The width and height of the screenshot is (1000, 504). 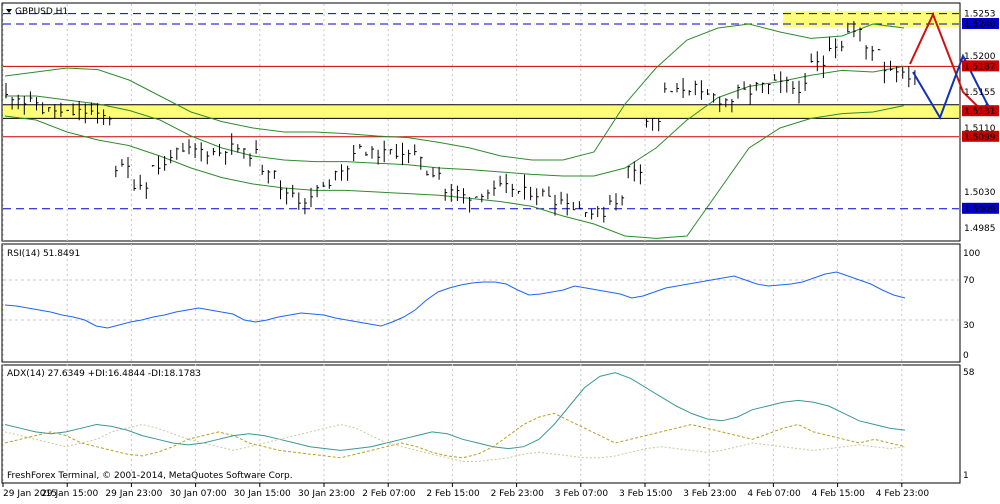 What do you see at coordinates (969, 326) in the screenshot?
I see `rsi-level-label: 30` at bounding box center [969, 326].